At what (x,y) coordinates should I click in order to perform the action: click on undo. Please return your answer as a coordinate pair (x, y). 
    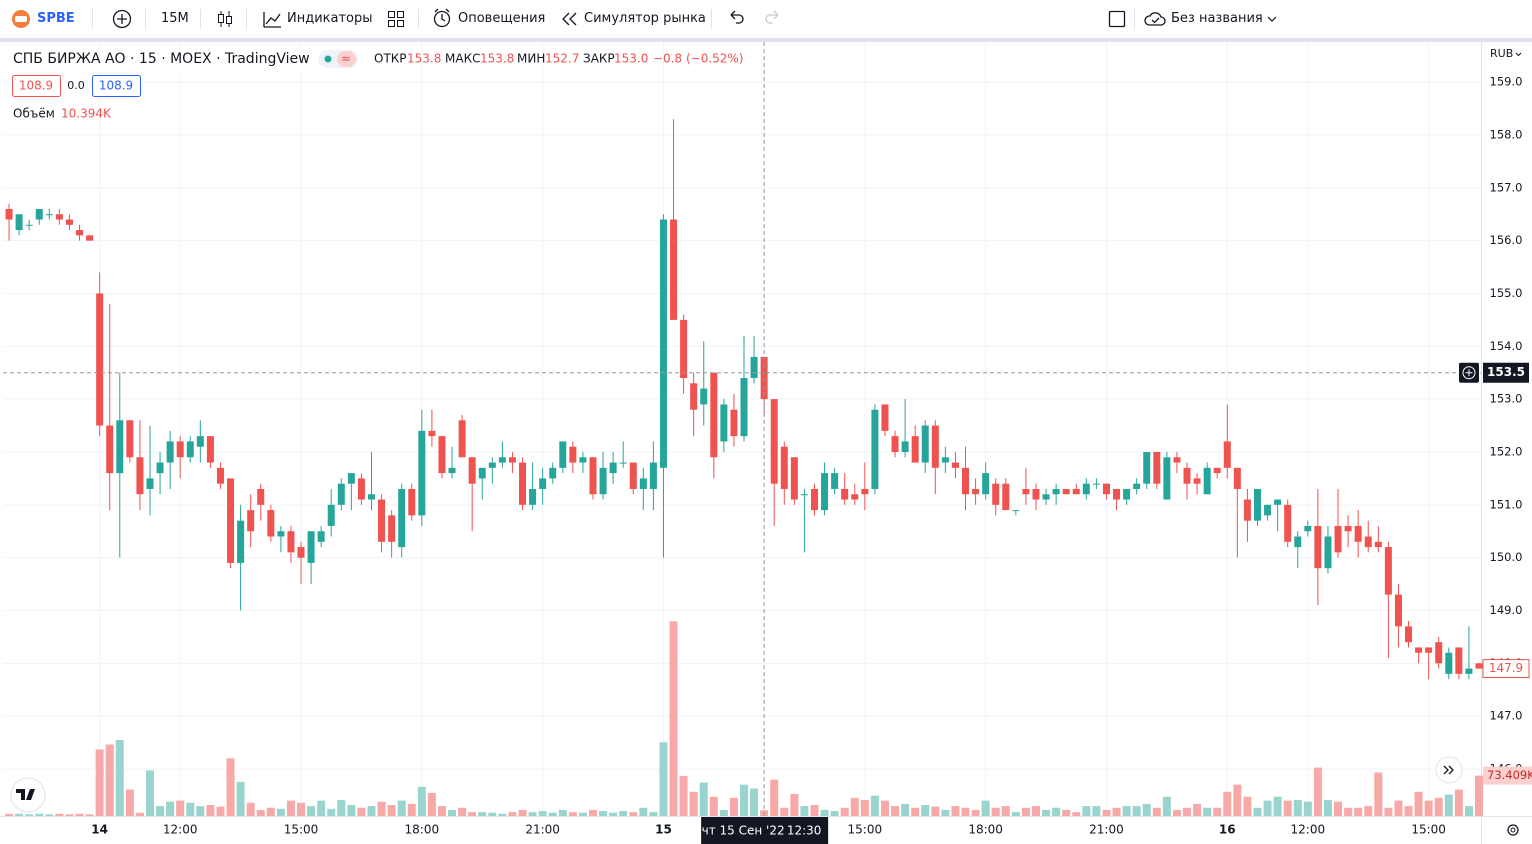
    Looking at the image, I should click on (736, 19).